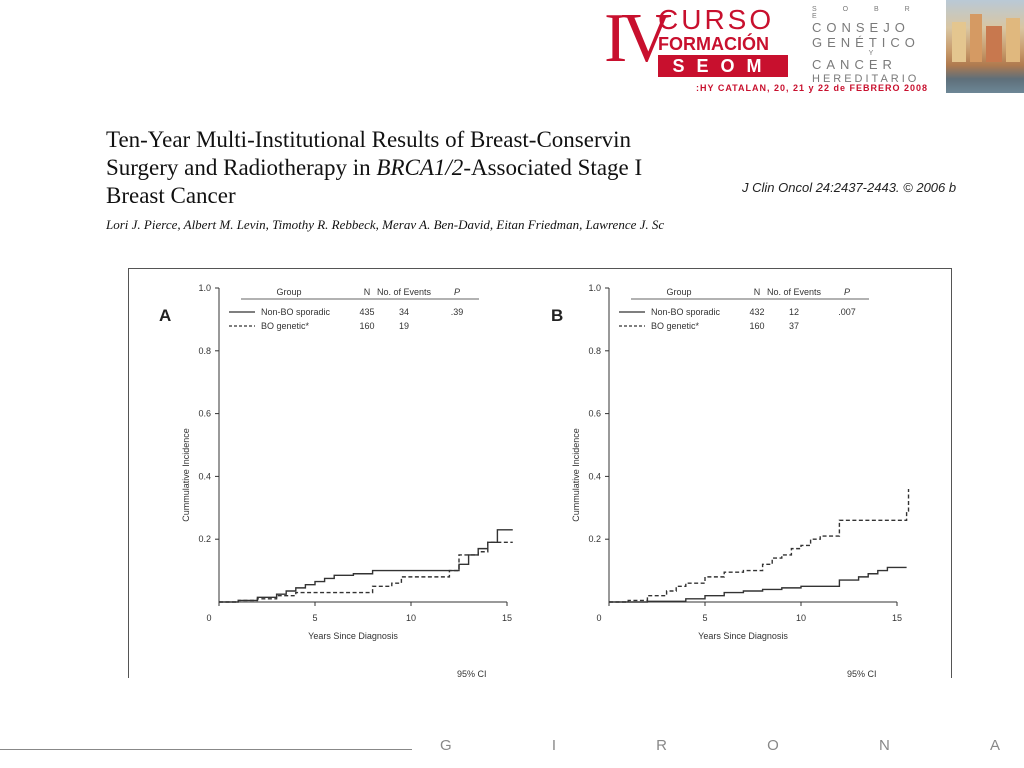 Image resolution: width=1024 pixels, height=768 pixels. Describe the element at coordinates (861, 27) in the screenshot. I see `consejo-line1: CONSEJO` at that location.